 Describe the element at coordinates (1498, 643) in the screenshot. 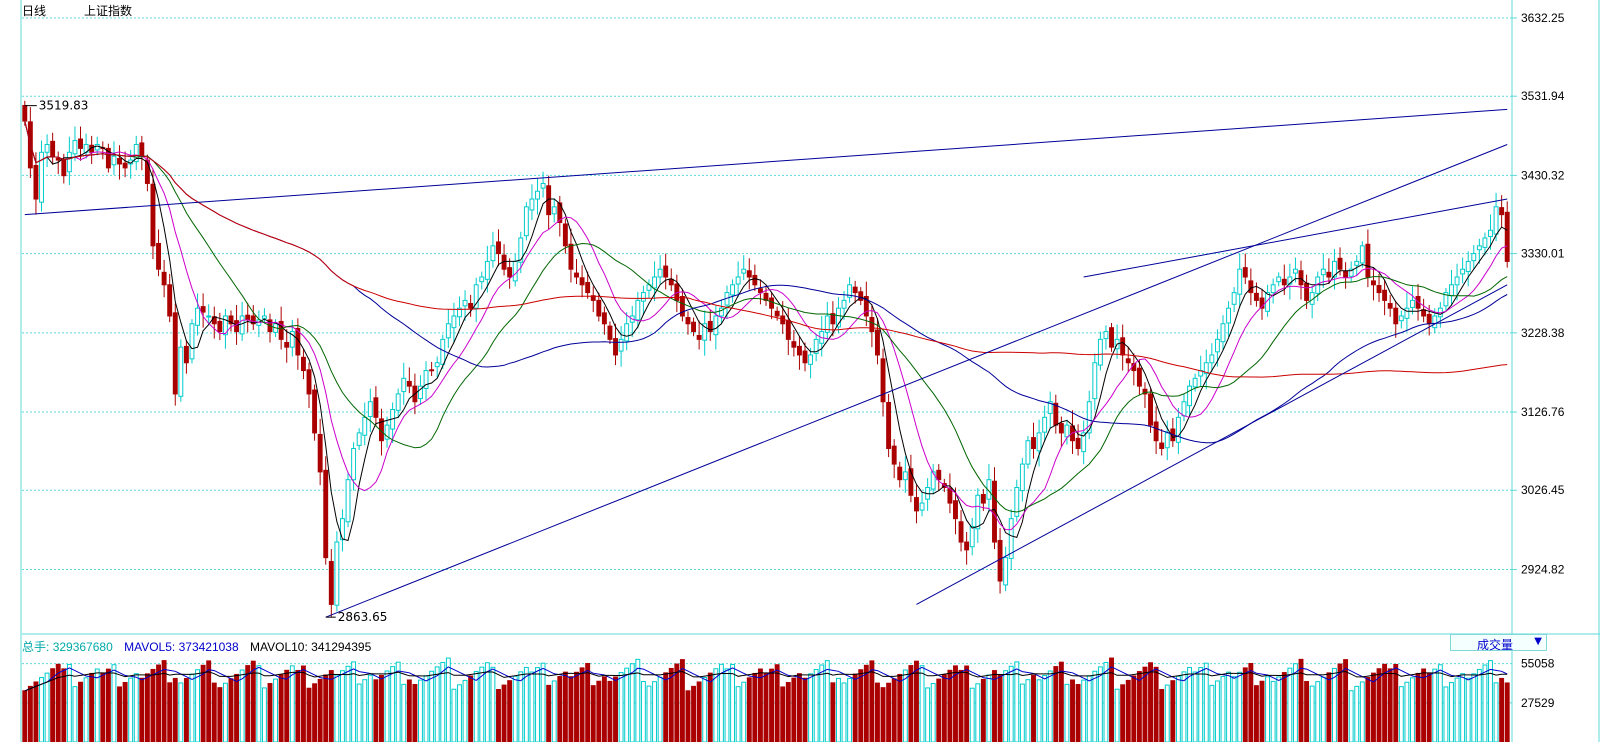

I see `indicator-select: 成交量 ▼` at that location.